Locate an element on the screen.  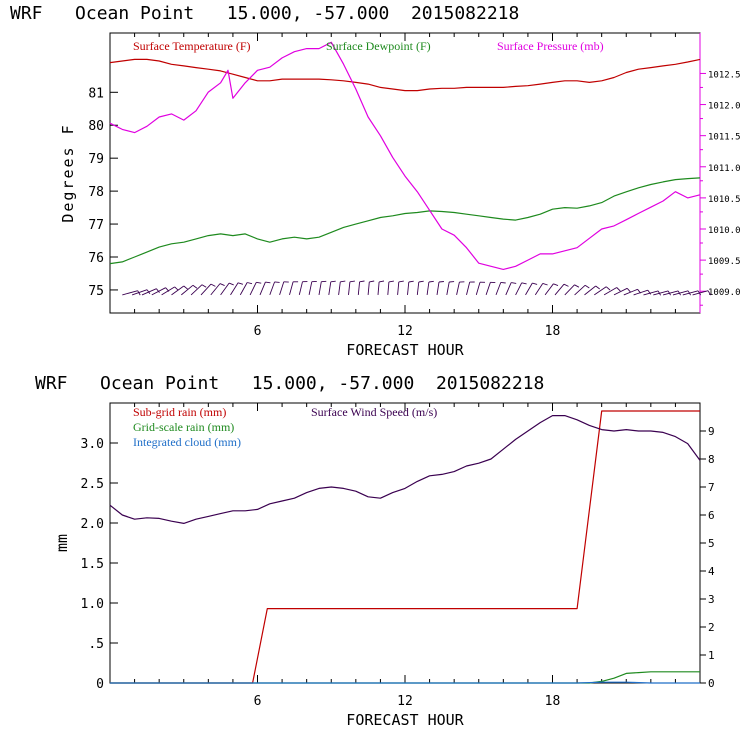
y-tick-label: 80 is located at coordinates (96, 126).